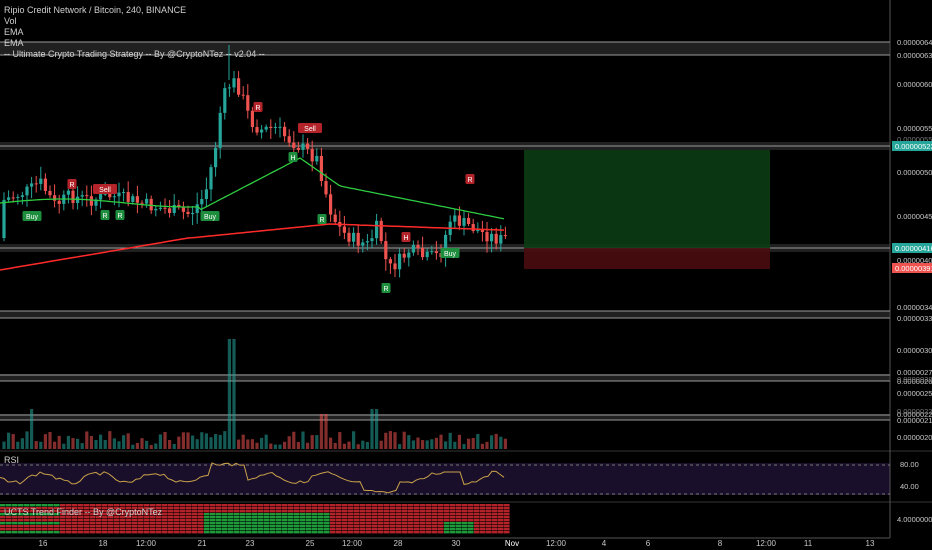 This screenshot has width=932, height=550. I want to click on signal-buy-marker, so click(322, 219).